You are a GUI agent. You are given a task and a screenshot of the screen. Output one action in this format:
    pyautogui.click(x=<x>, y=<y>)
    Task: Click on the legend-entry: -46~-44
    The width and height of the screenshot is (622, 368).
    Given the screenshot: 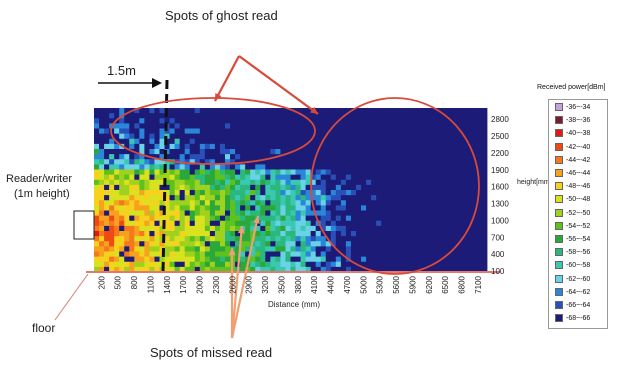 What is the action you would take?
    pyautogui.click(x=572, y=174)
    